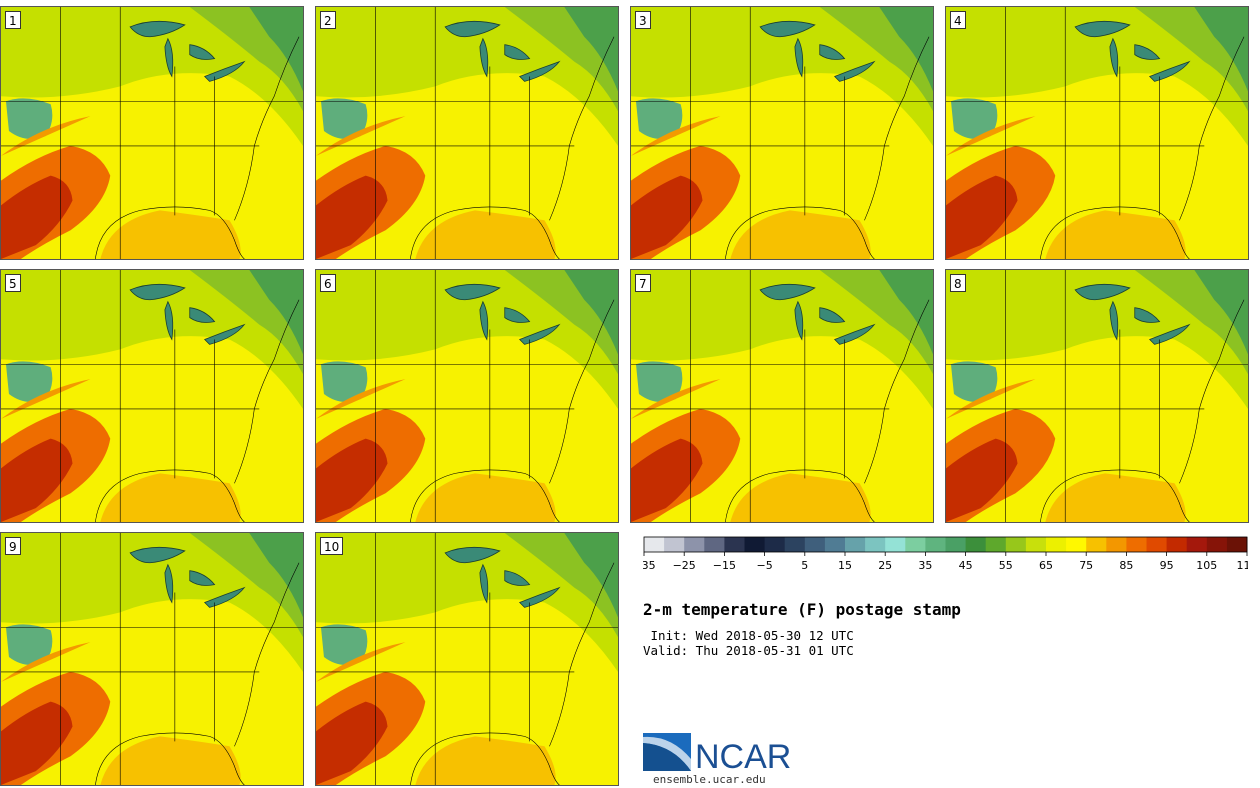 The image size is (1260, 788). I want to click on panel-label: 2, so click(328, 20).